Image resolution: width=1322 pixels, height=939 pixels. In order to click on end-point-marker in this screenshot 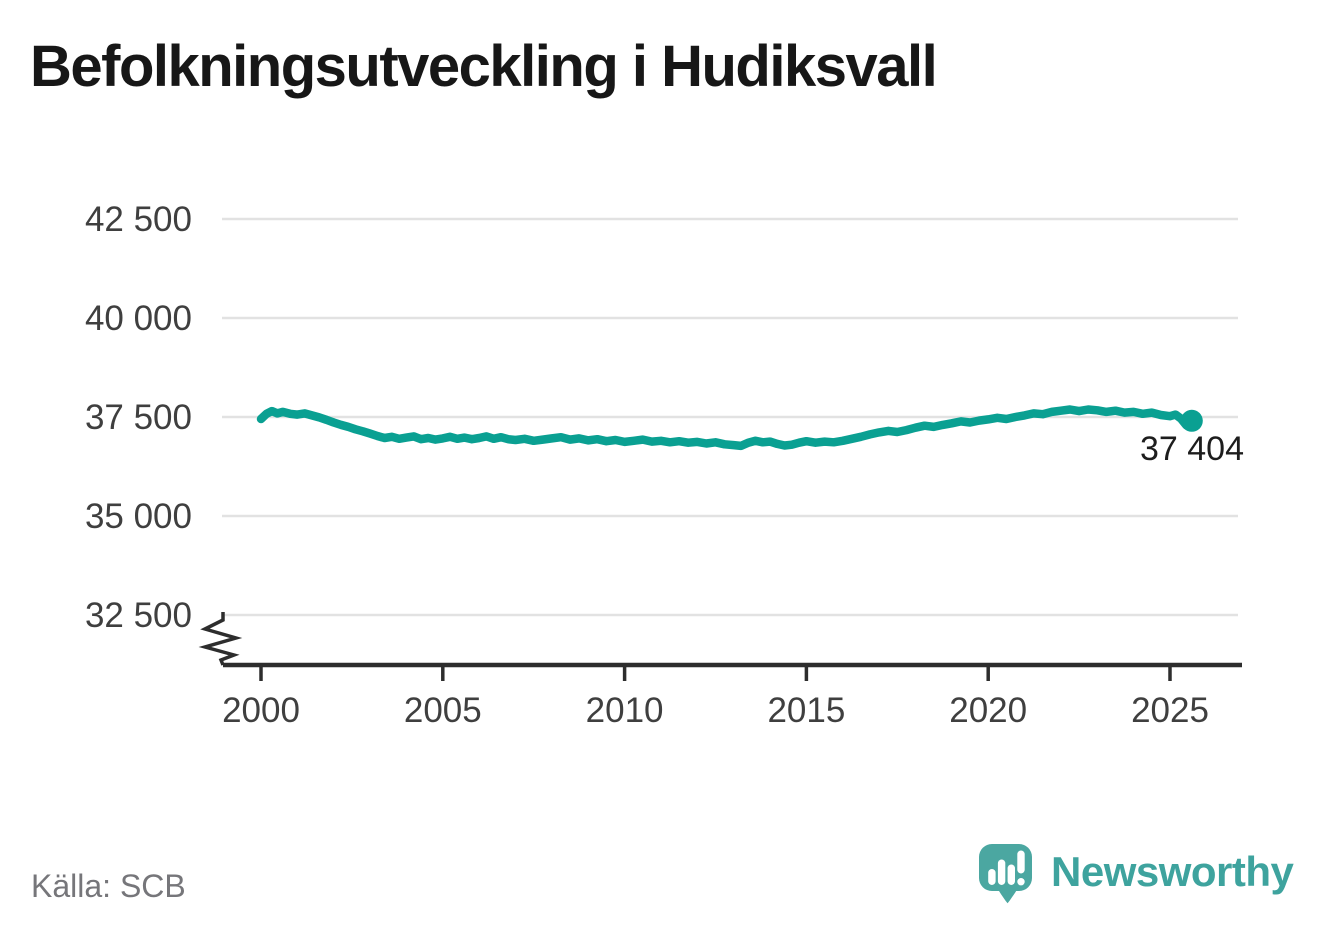, I will do `click(1191, 420)`.